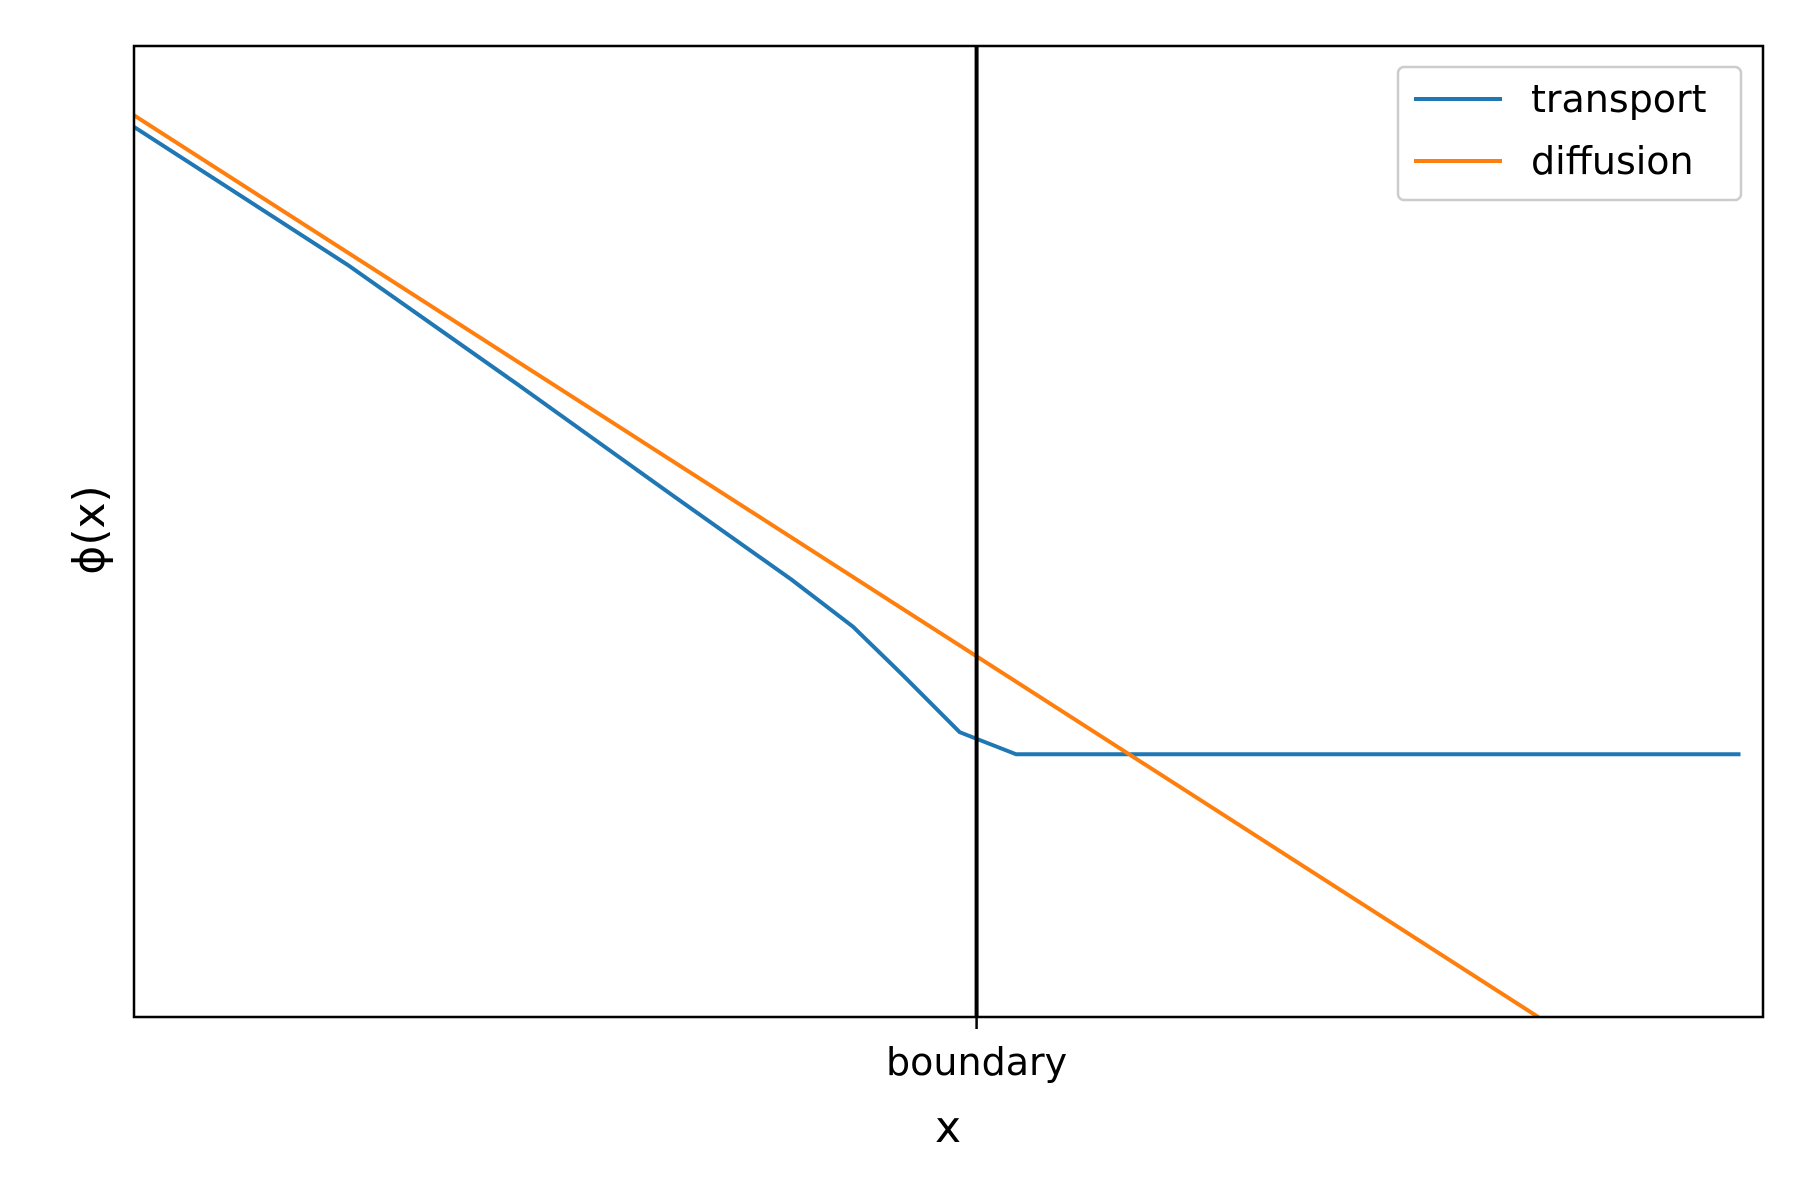 This screenshot has height=1200, width=1800. I want to click on legend: transport diffusion, so click(1569, 133).